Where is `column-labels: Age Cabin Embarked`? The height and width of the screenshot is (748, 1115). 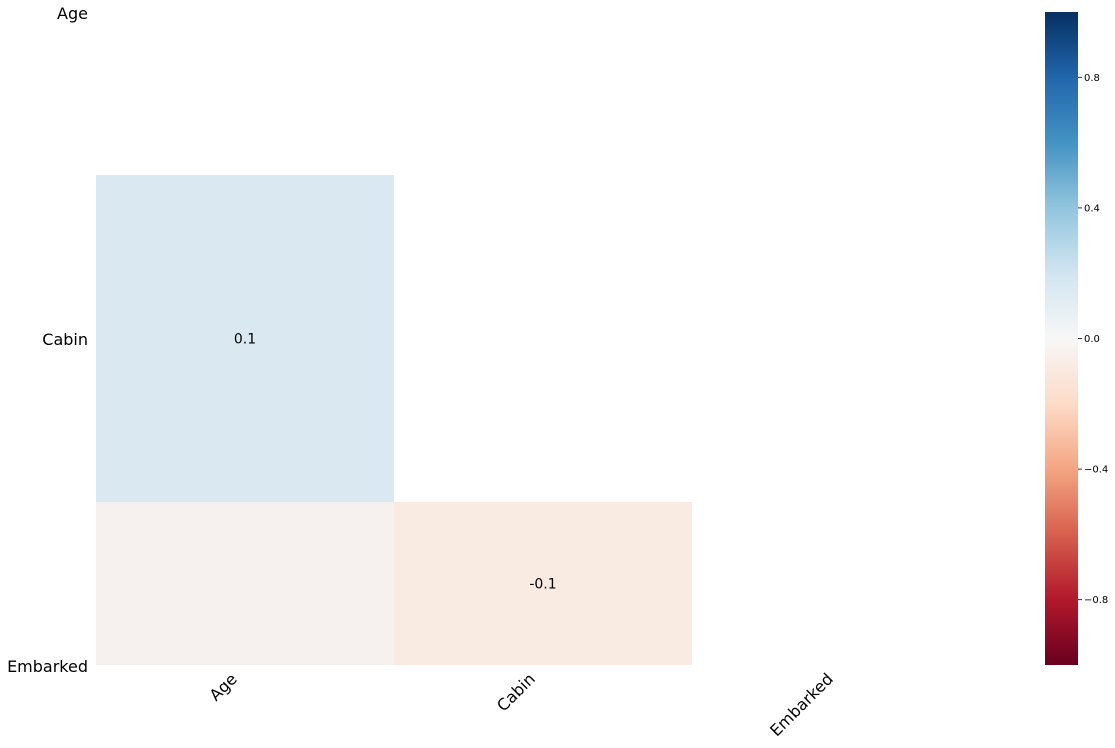
column-labels: Age Cabin Embarked is located at coordinates (521, 704).